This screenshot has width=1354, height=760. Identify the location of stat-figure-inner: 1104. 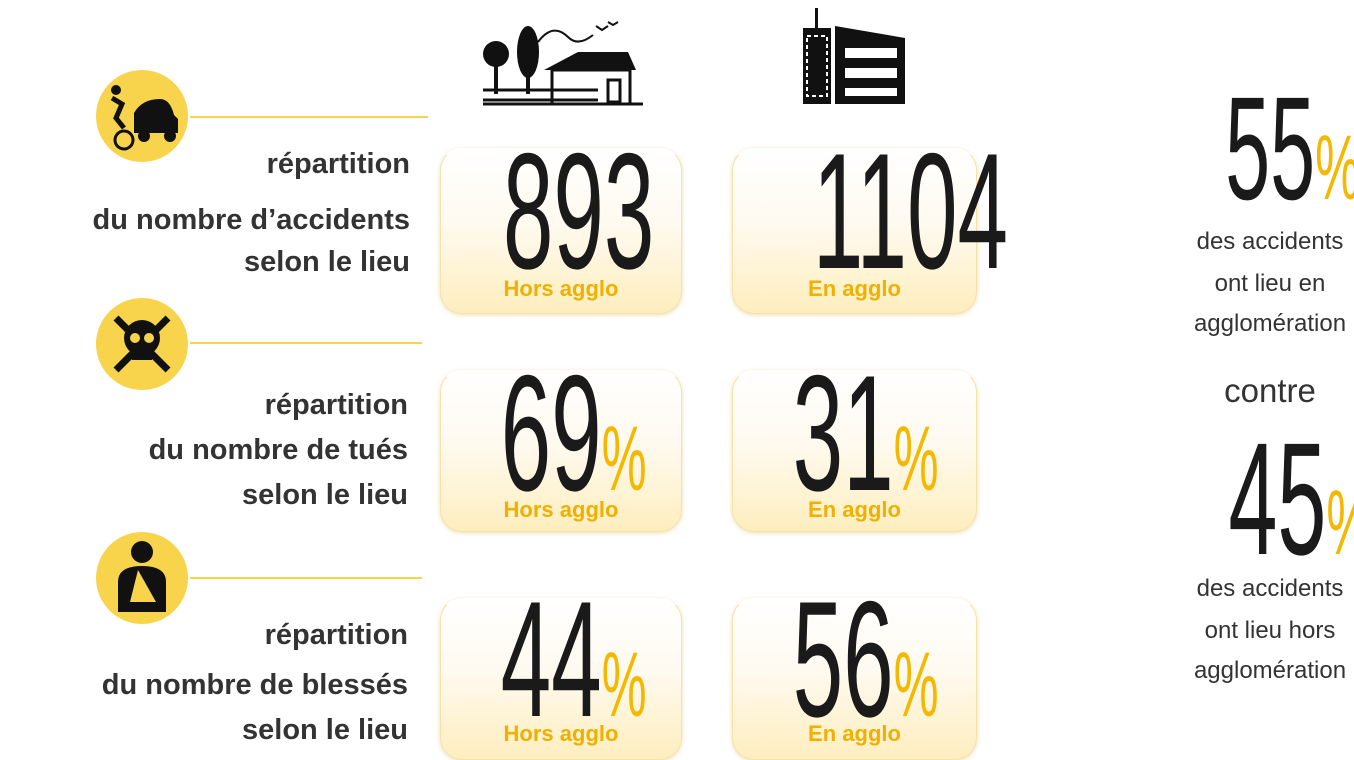
(910, 211).